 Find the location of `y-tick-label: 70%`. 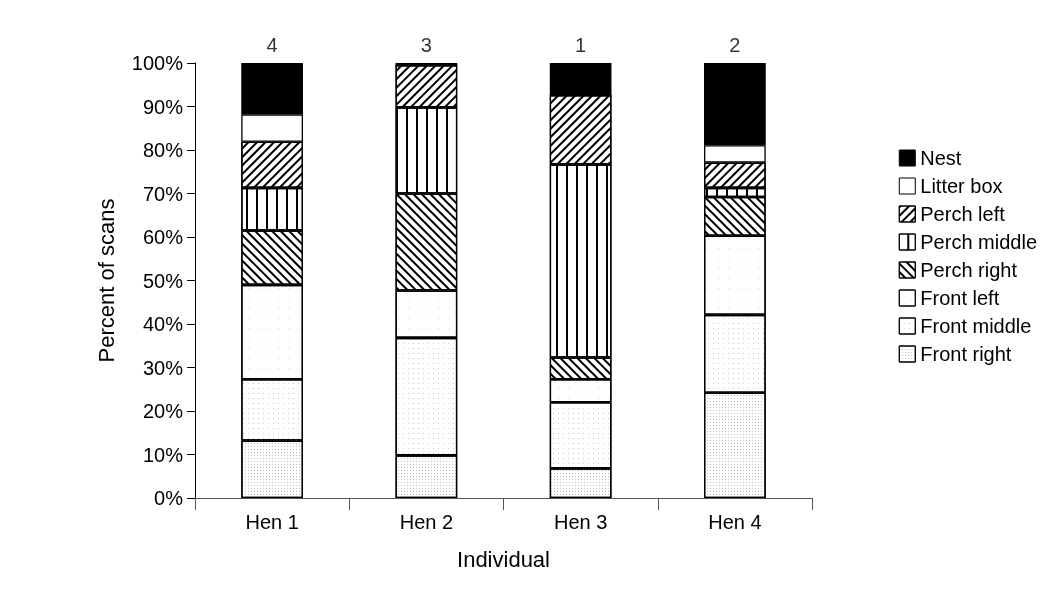

y-tick-label: 70% is located at coordinates (163, 193).